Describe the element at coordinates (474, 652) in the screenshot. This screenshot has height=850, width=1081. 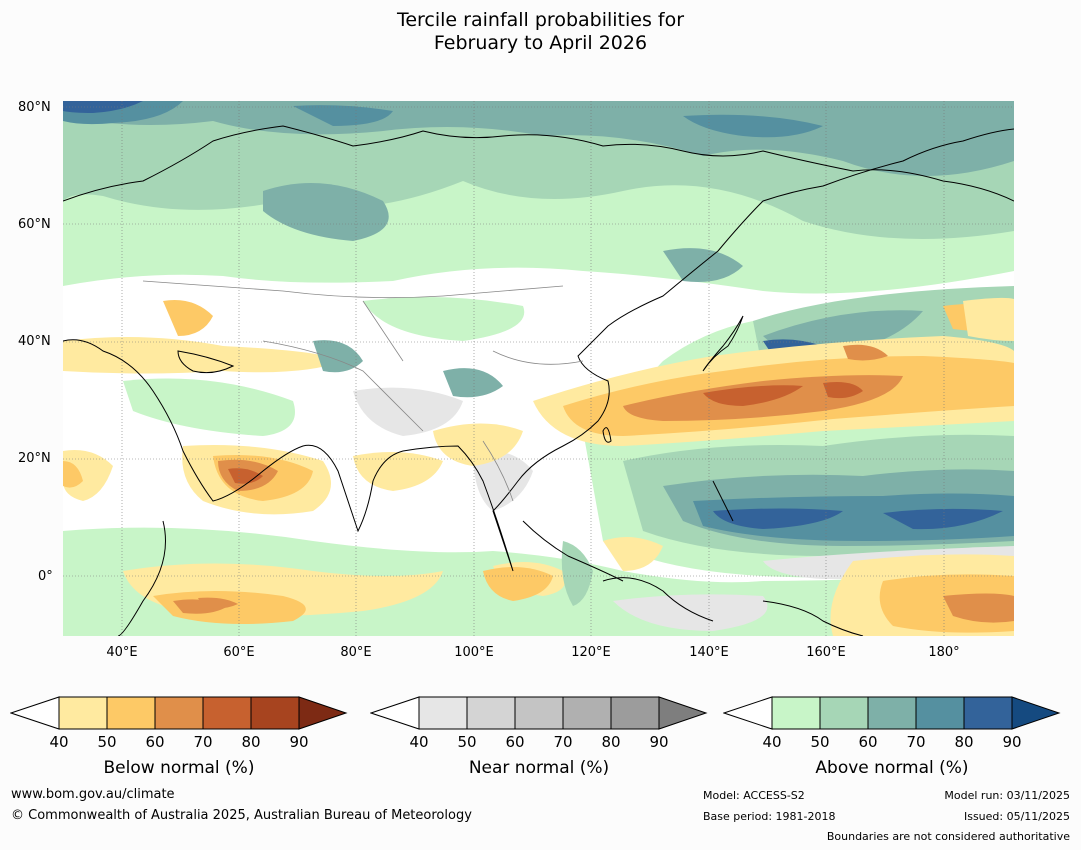
I see `lon-label-100e: 100°E` at that location.